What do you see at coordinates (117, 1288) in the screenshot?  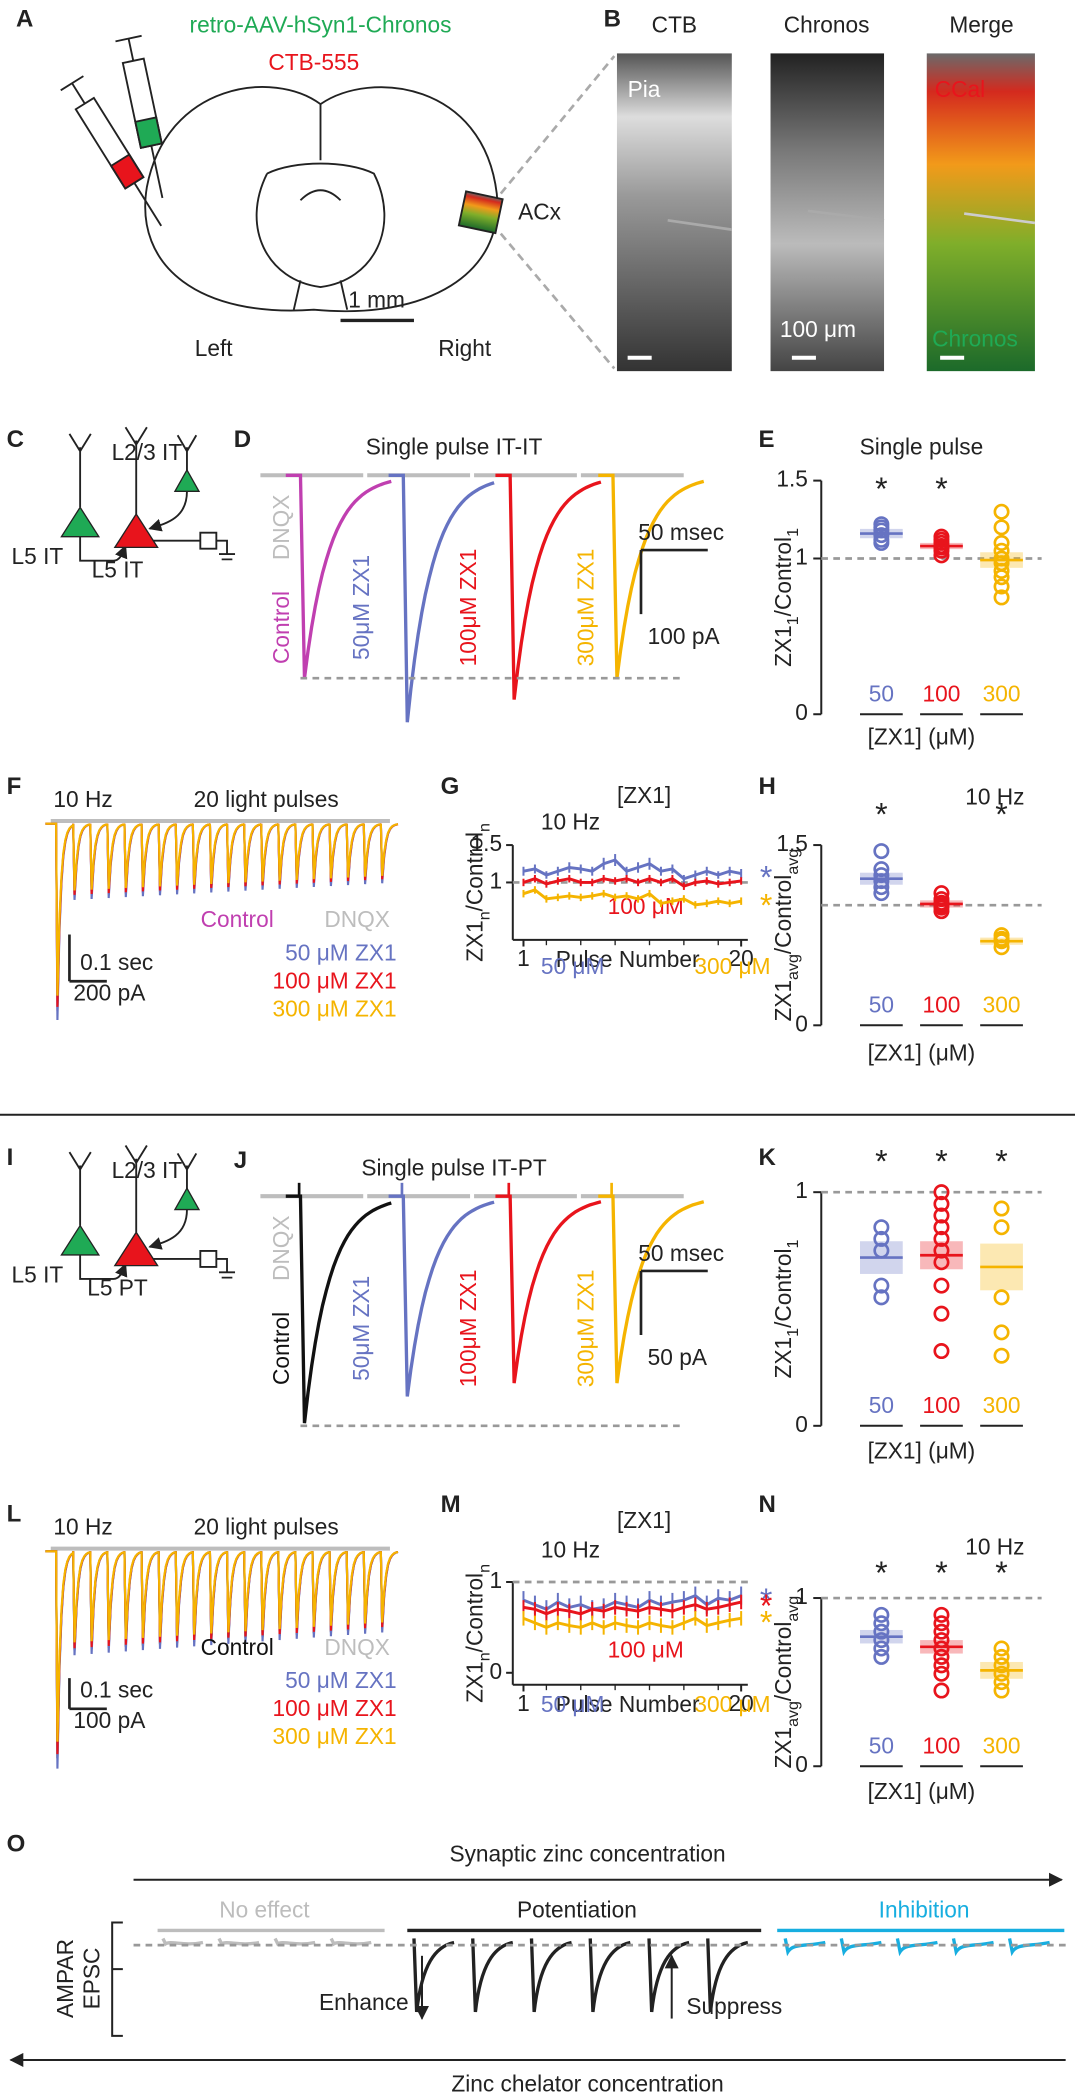 I see `cell-label: L5 PT` at bounding box center [117, 1288].